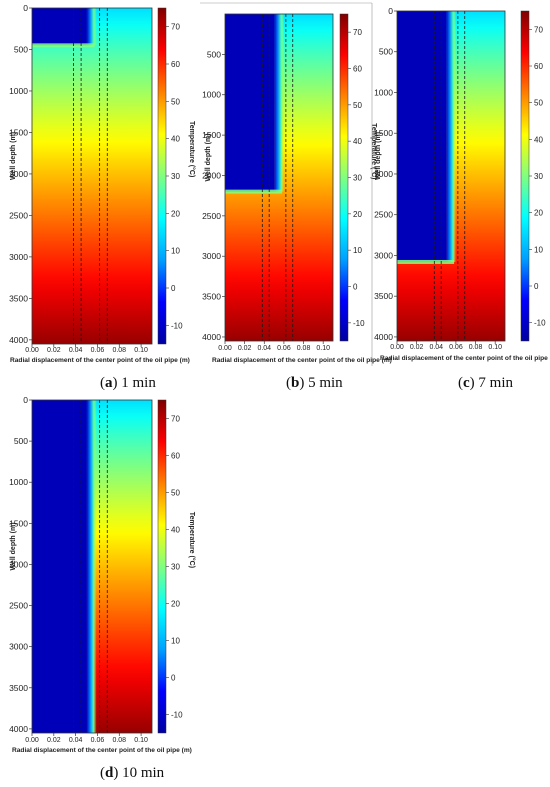 This screenshot has height=787, width=550. What do you see at coordinates (357, 250) in the screenshot?
I see `colorbar-tick-label: 10` at bounding box center [357, 250].